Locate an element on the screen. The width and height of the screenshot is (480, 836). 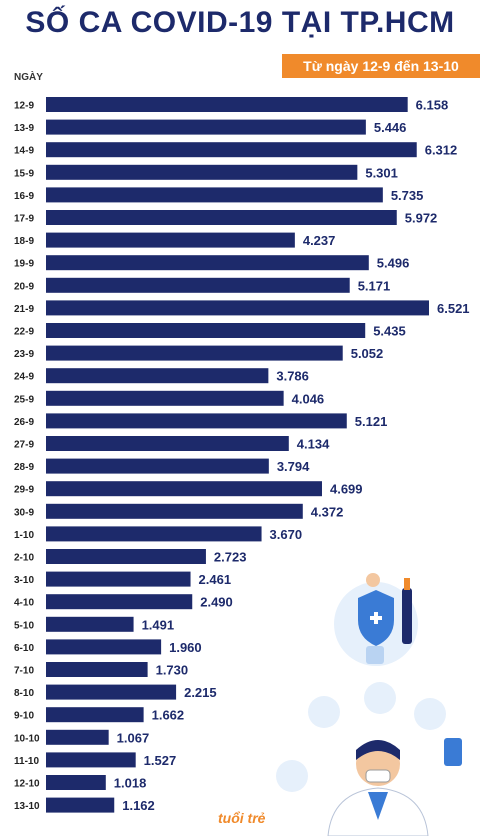
value-label: 6.521 is located at coordinates (453, 308).